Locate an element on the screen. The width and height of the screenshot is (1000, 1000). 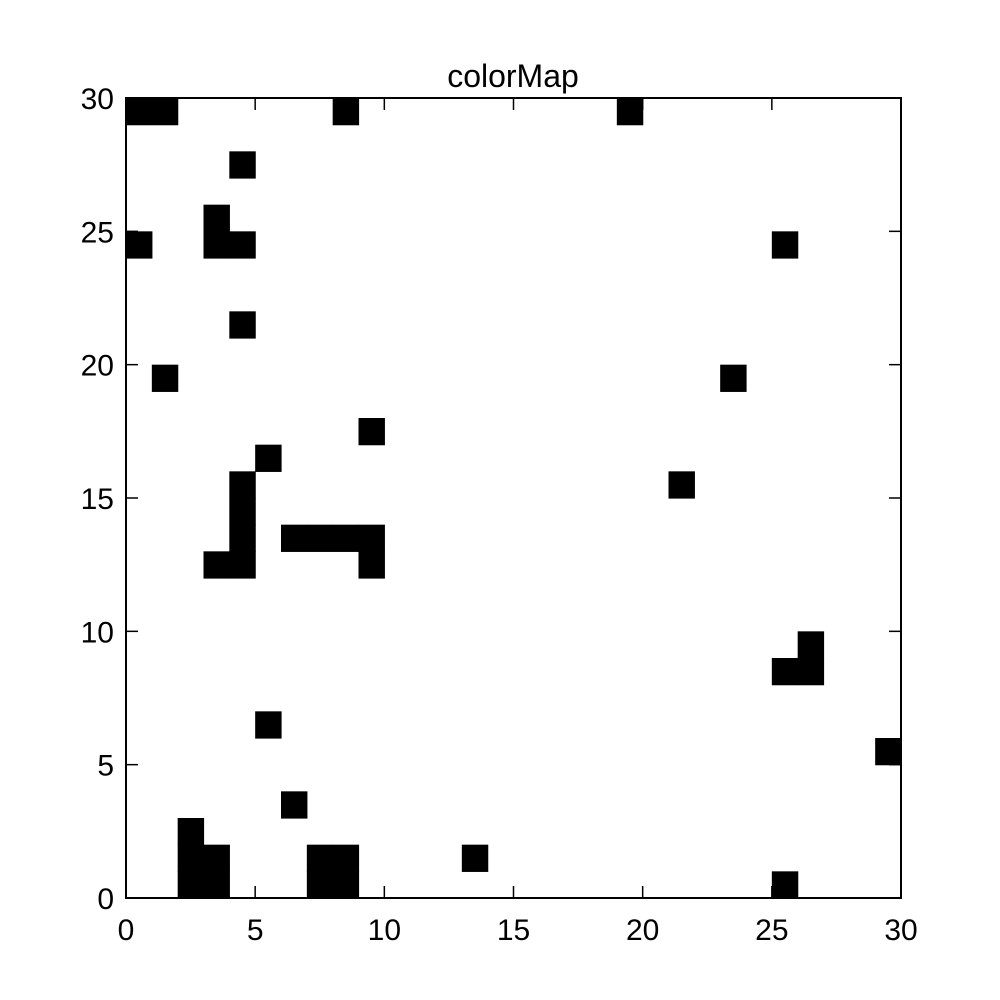
y-axis-tick-labels: 0 5 10 15 20 25 30 is located at coordinates (97, 499).